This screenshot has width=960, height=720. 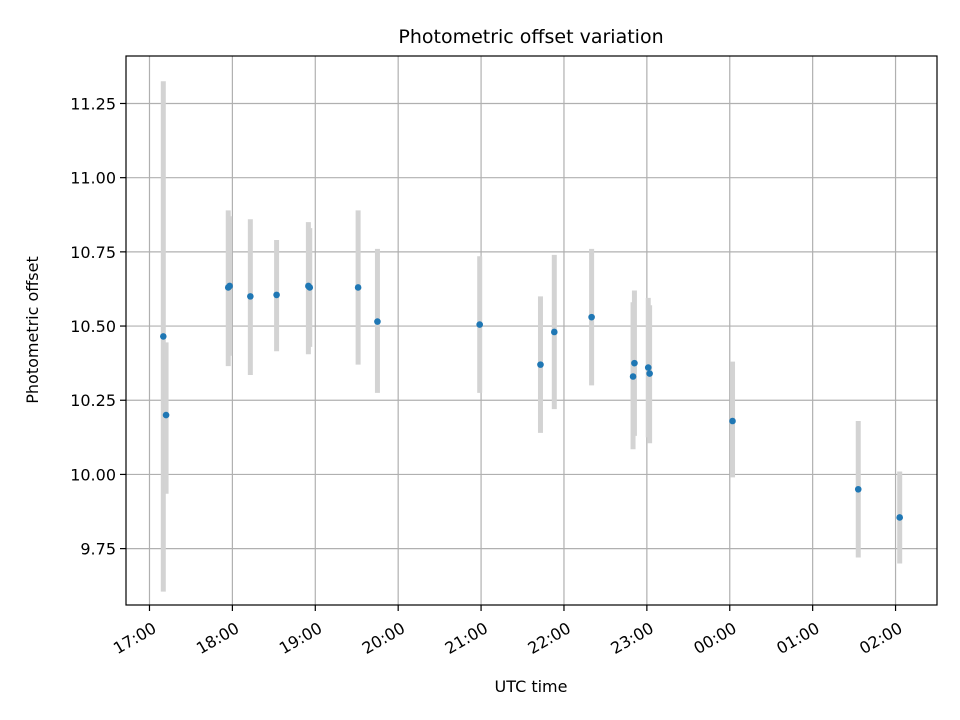 What do you see at coordinates (531, 686) in the screenshot?
I see `x-axis-label: UTC time` at bounding box center [531, 686].